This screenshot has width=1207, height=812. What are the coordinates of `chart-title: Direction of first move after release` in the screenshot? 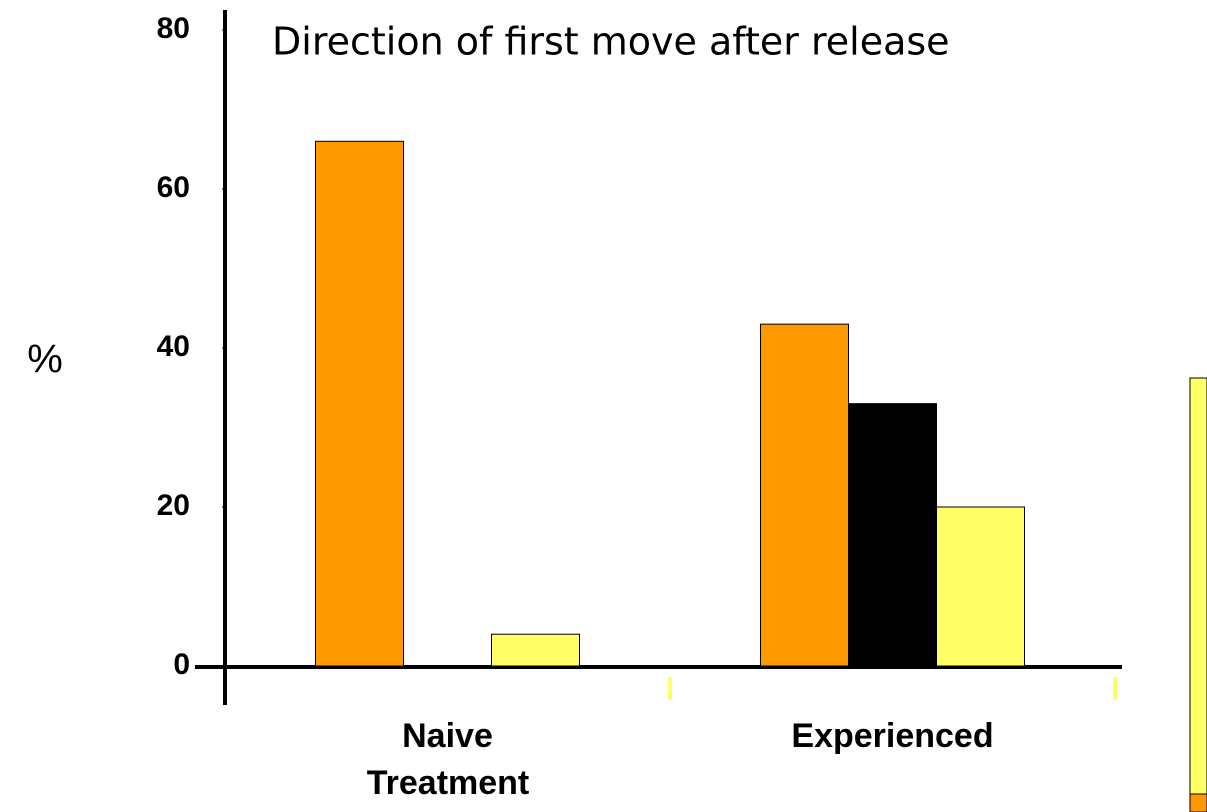 It's located at (611, 42).